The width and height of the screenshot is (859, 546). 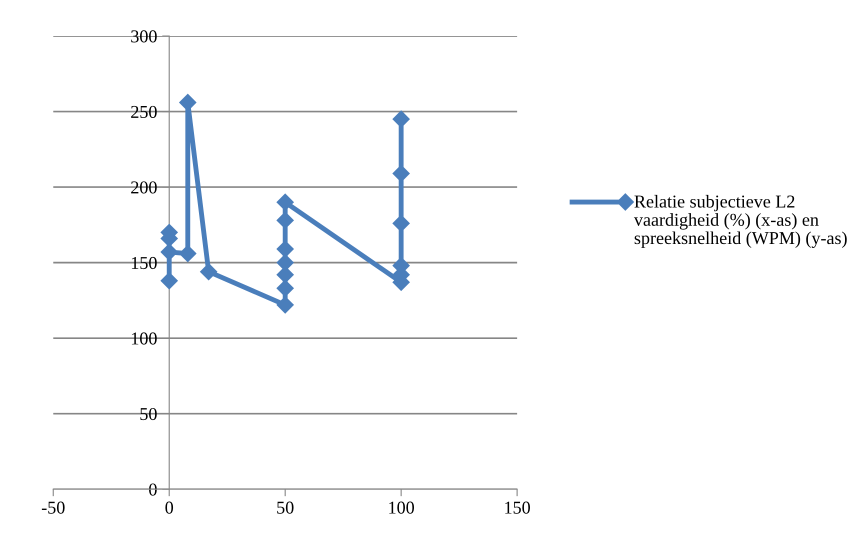 What do you see at coordinates (169, 508) in the screenshot?
I see `x-tick-label: 0` at bounding box center [169, 508].